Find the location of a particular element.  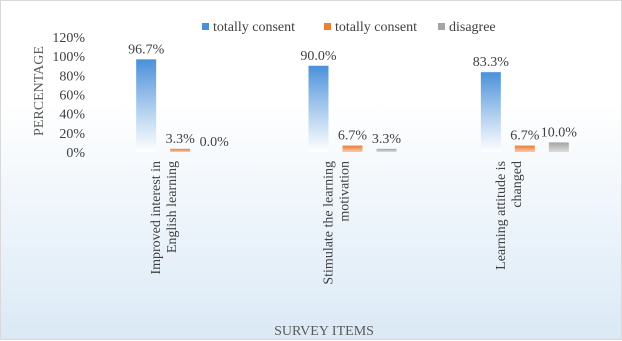

category-label-line: English learning is located at coordinates (172, 207).